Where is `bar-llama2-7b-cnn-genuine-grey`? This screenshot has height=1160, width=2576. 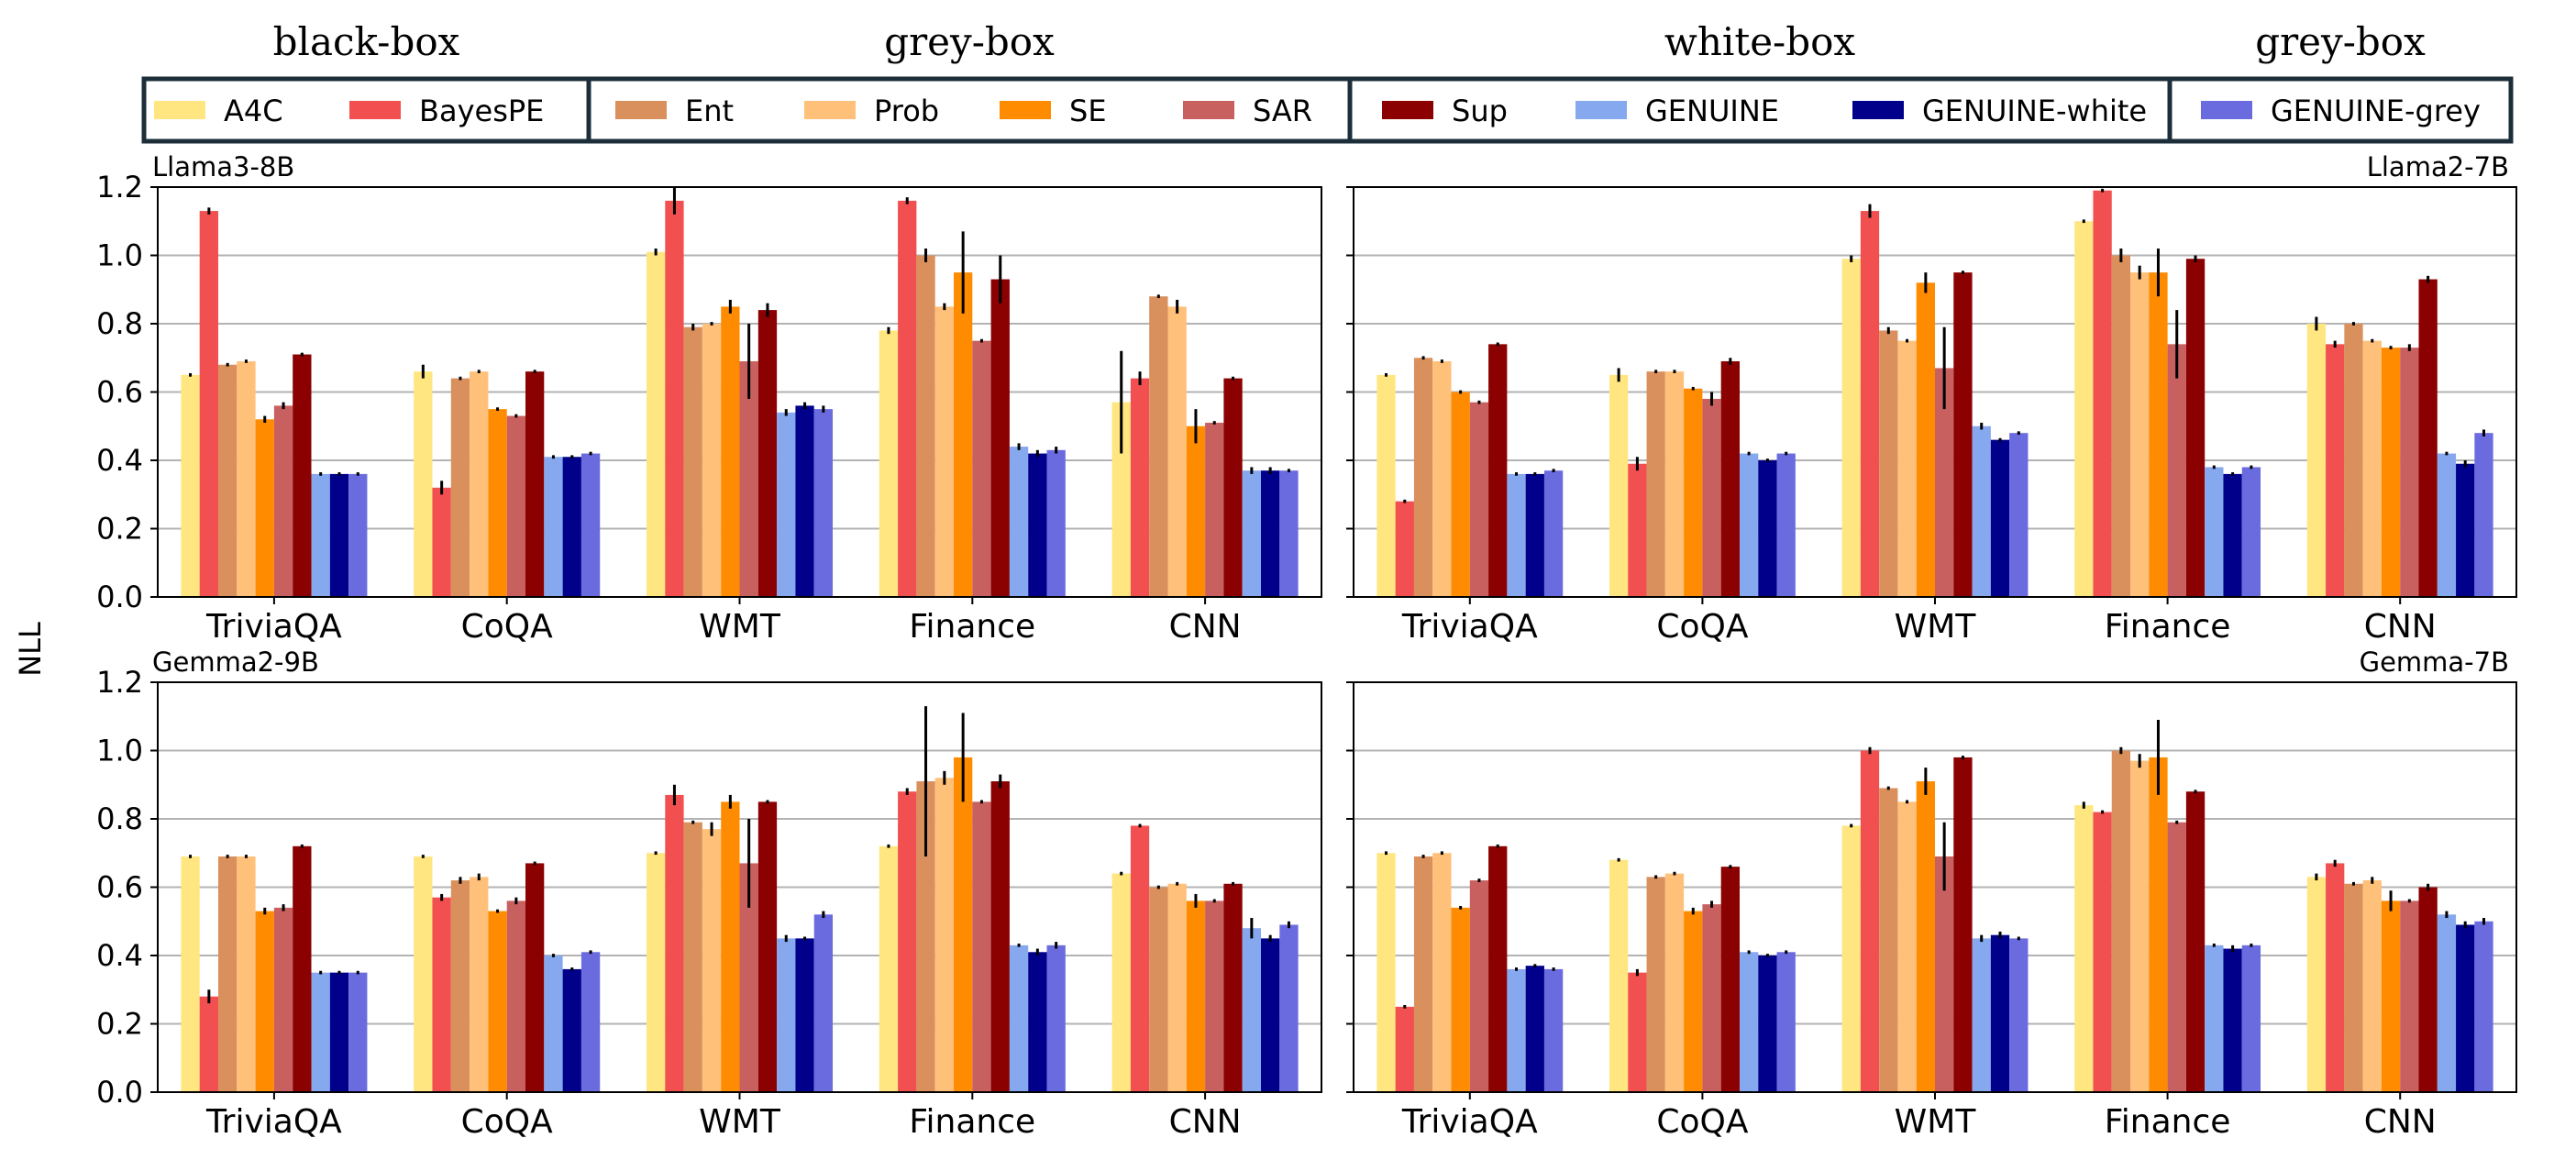
bar-llama2-7b-cnn-genuine-grey is located at coordinates (2483, 515).